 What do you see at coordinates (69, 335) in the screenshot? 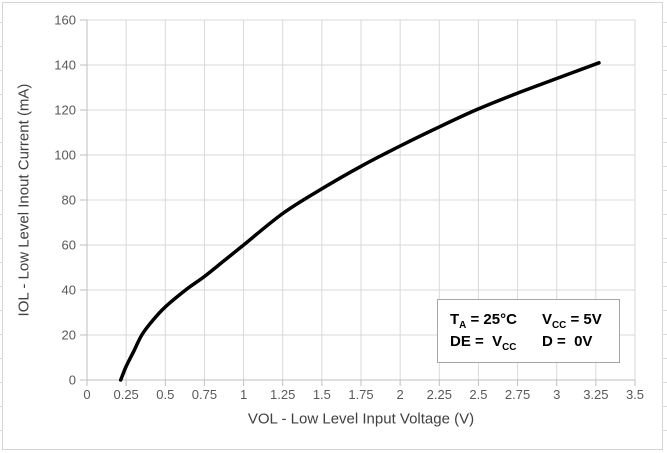
I see `y-tick-label: 20` at bounding box center [69, 335].